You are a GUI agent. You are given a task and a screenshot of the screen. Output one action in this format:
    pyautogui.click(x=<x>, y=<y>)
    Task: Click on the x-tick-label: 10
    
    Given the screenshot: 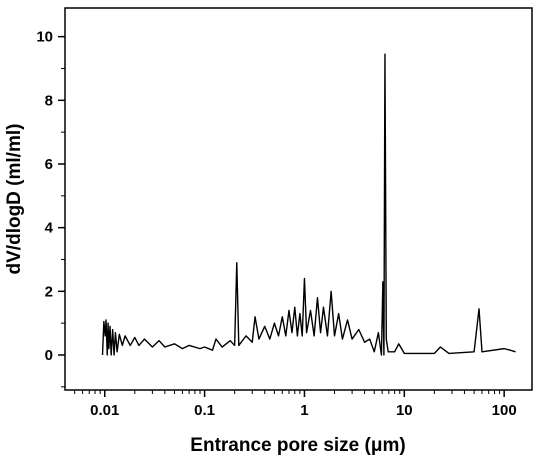 What is the action you would take?
    pyautogui.click(x=404, y=410)
    